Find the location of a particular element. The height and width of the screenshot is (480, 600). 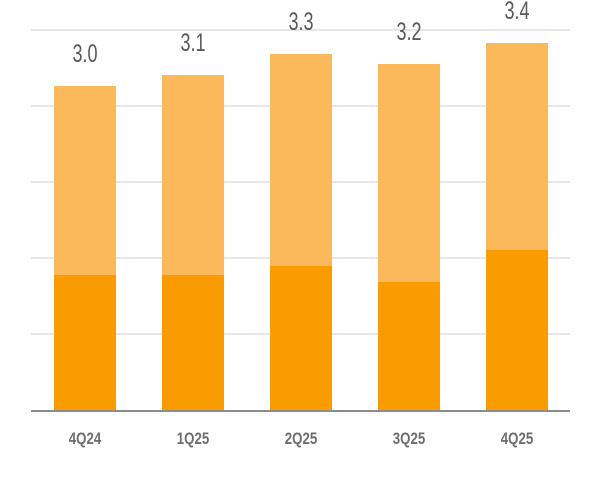

x-axis-label: 1Q25 is located at coordinates (193, 438).